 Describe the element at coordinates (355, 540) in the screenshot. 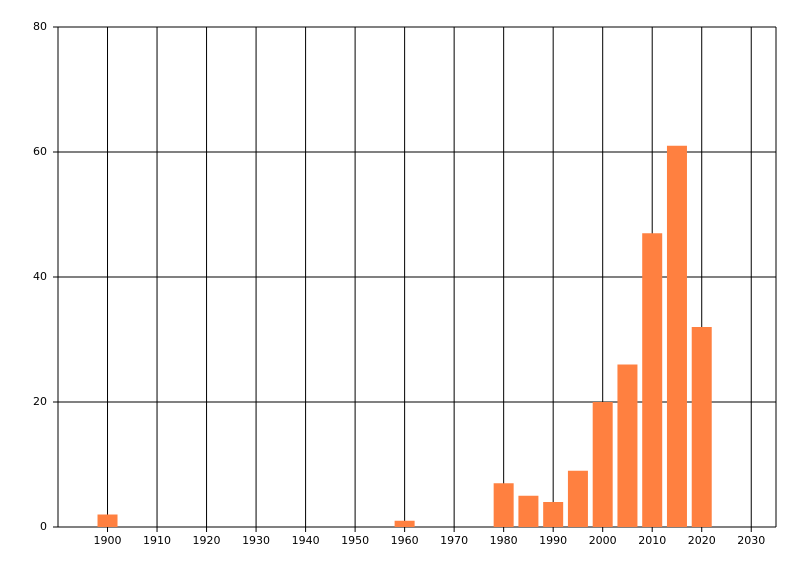

I see `x-tick-label: 1950` at that location.